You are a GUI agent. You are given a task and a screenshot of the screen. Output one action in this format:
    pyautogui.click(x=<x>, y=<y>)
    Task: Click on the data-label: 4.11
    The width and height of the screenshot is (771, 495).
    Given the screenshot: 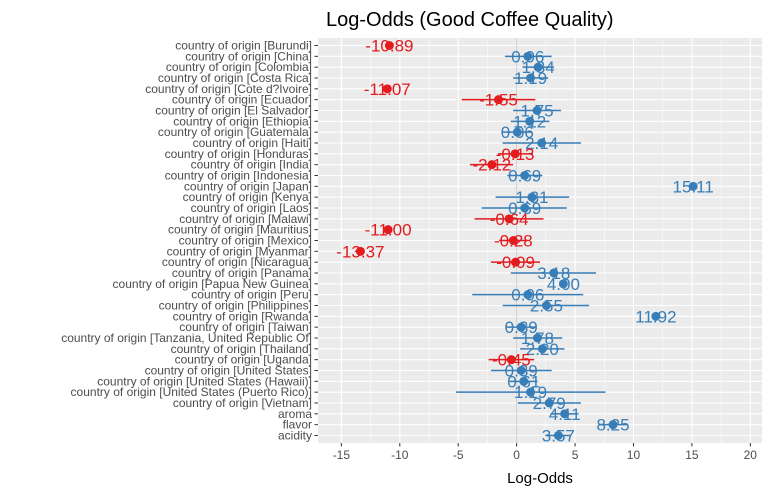 What is the action you would take?
    pyautogui.click(x=565, y=414)
    